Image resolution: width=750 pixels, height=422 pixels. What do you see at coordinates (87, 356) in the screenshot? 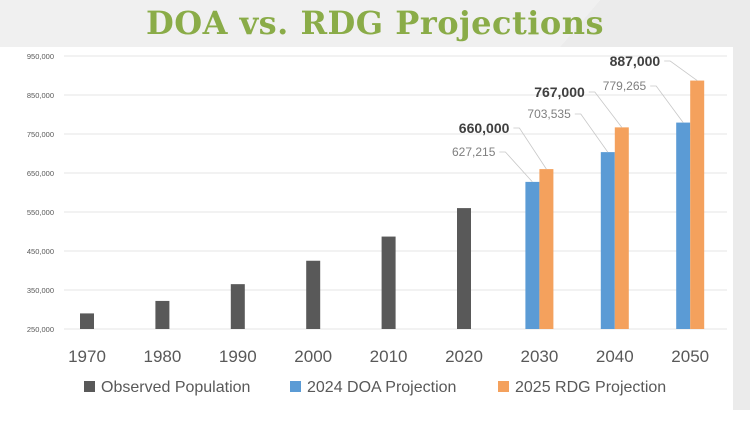
I see `x-tick-label: 1970` at bounding box center [87, 356].